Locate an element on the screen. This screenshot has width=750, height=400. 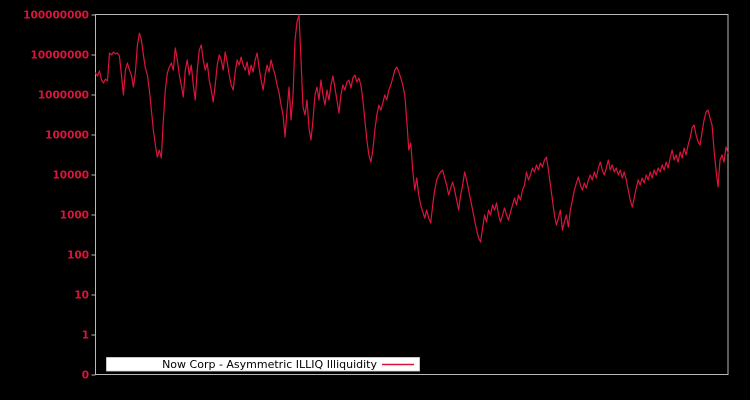
y-tick-label: 1000000 is located at coordinates (63, 96).